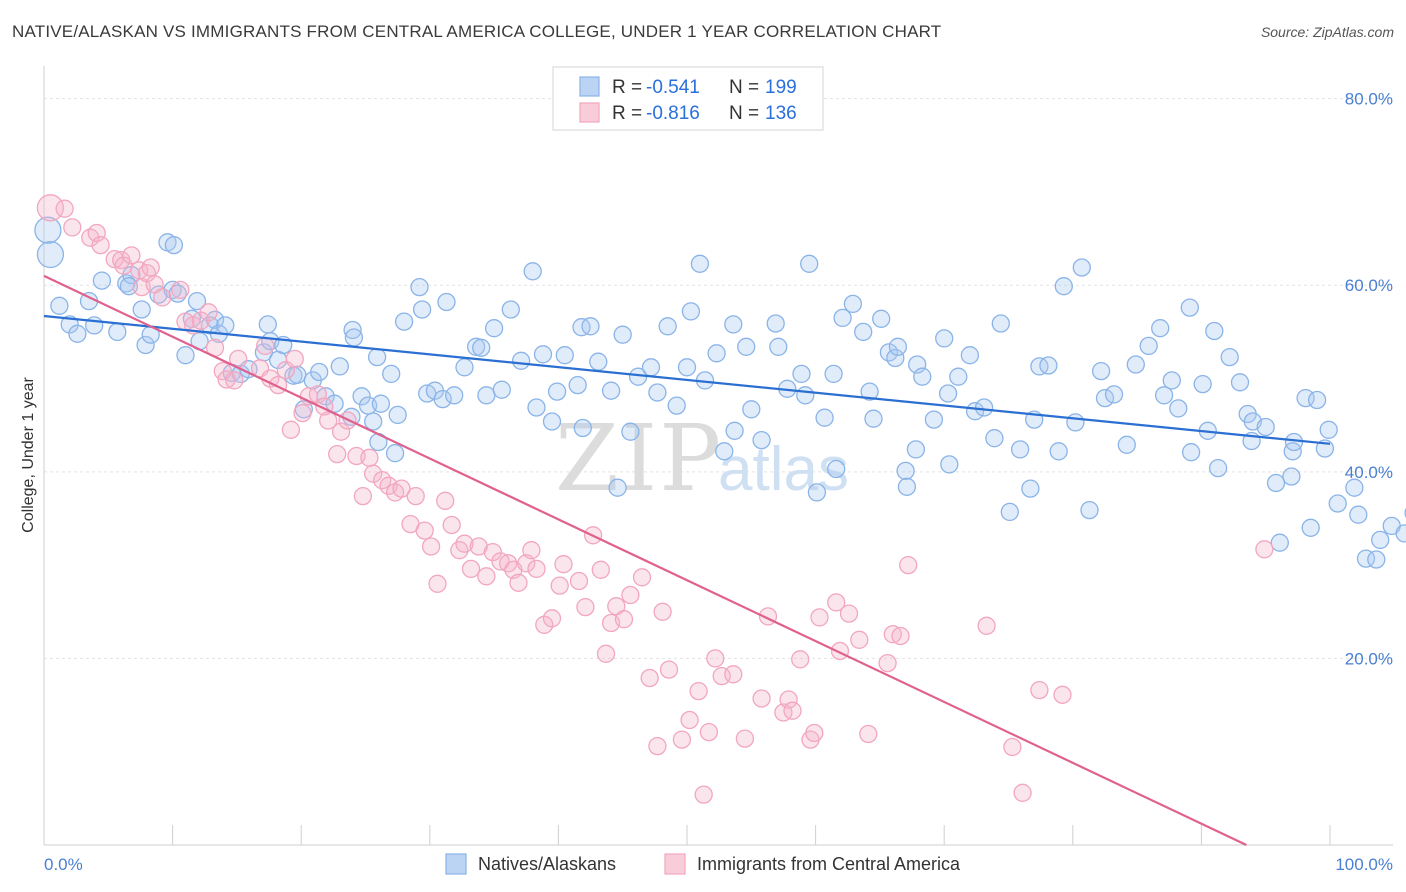 The image size is (1406, 892). What do you see at coordinates (744, 113) in the screenshot?
I see `legend-n-label-2: N =` at bounding box center [744, 113].